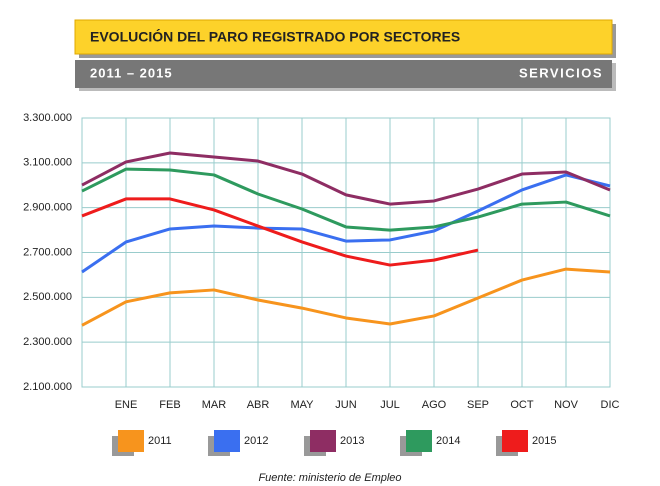 The width and height of the screenshot is (660, 486). I want to click on legend-label: 2012, so click(256, 441).